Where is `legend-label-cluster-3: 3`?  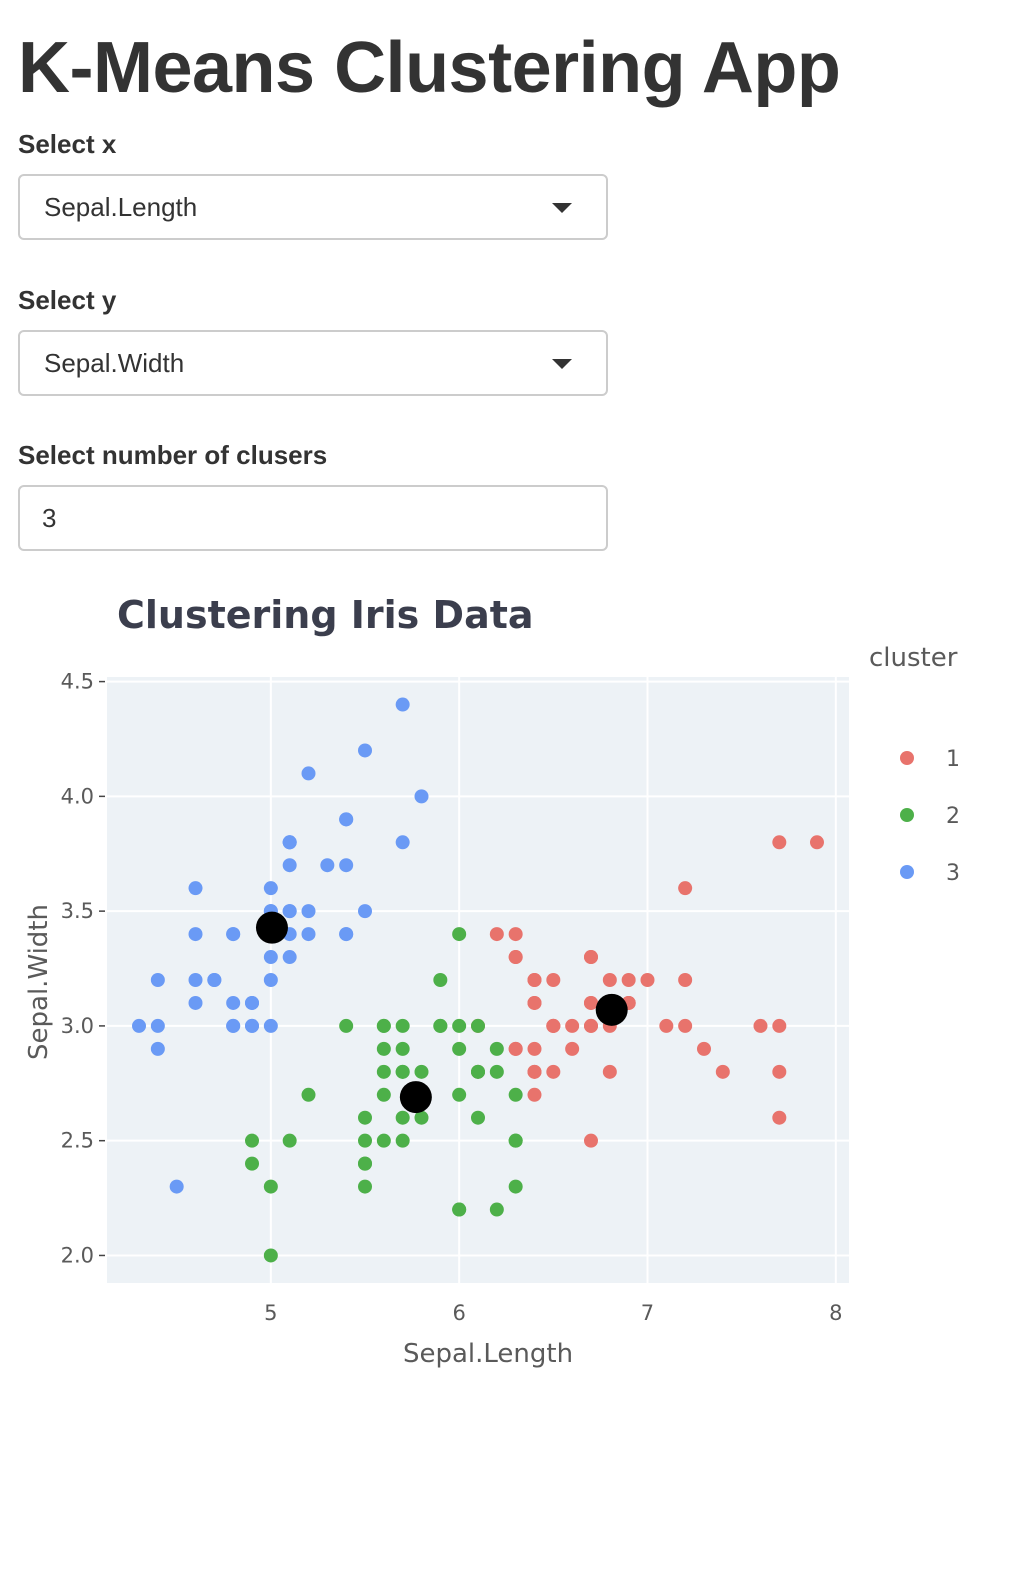
legend-label-cluster-3: 3 is located at coordinates (953, 873).